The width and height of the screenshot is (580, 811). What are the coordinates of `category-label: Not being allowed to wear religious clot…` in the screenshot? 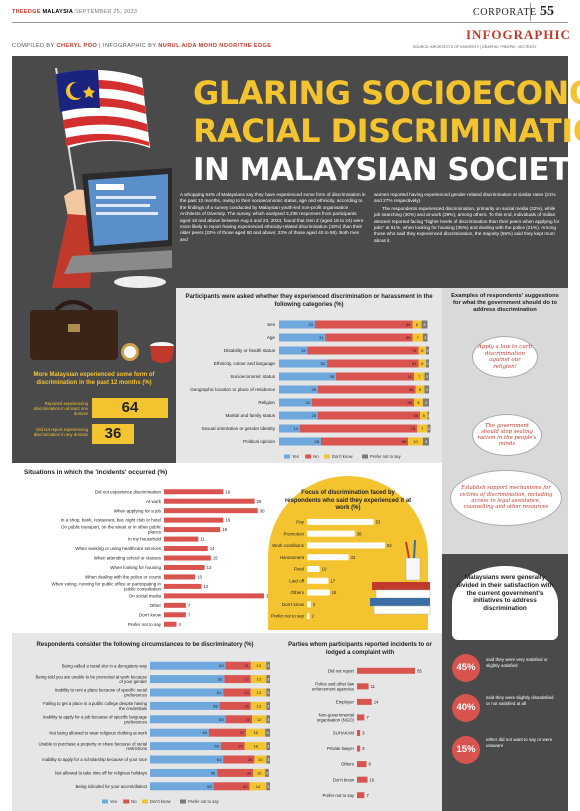 It's located at (98, 732).